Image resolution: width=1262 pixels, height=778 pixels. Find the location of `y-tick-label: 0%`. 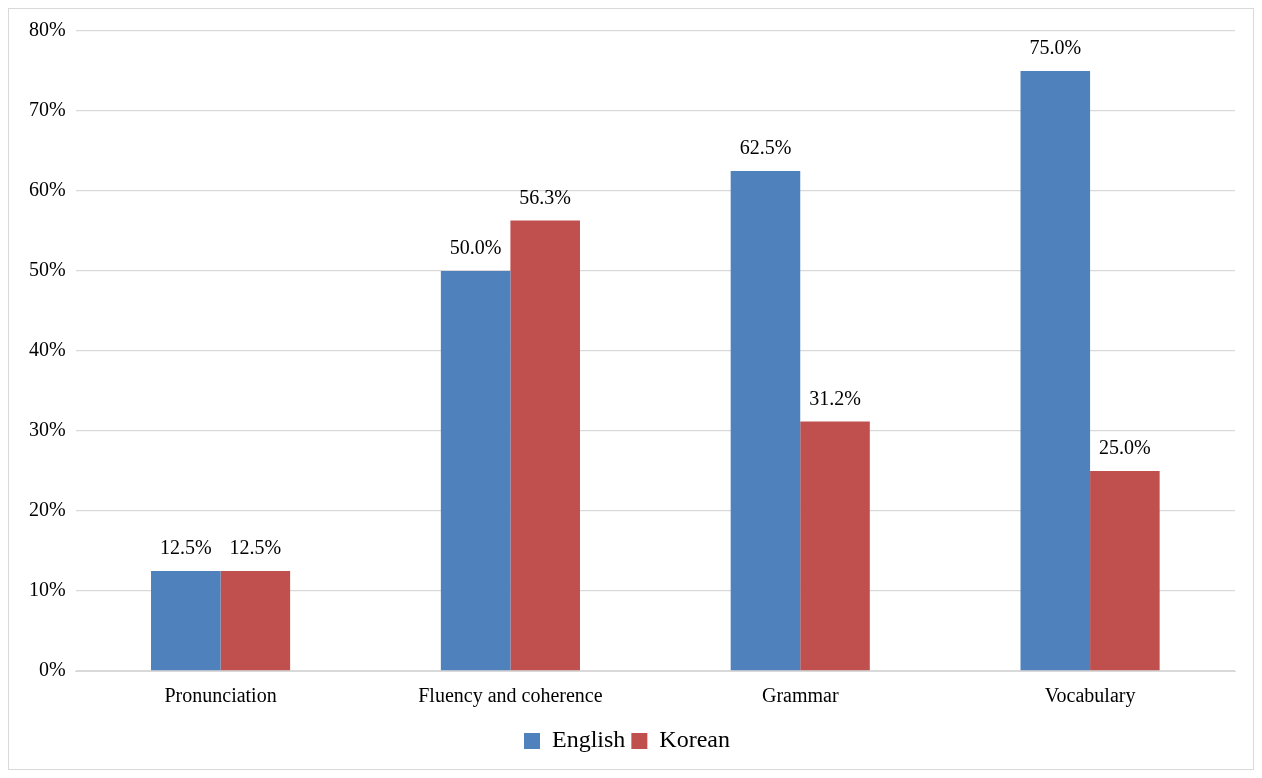

y-tick-label: 0% is located at coordinates (52, 669).